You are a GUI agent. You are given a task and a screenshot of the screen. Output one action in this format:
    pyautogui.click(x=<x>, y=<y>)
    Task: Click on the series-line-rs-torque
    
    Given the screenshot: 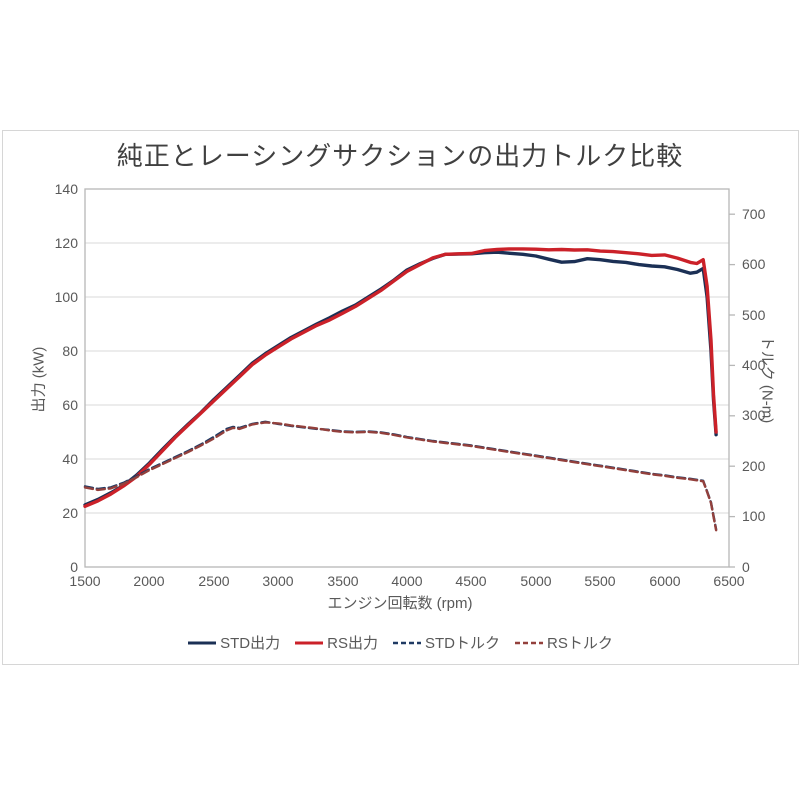 What is the action you would take?
    pyautogui.click(x=400, y=476)
    